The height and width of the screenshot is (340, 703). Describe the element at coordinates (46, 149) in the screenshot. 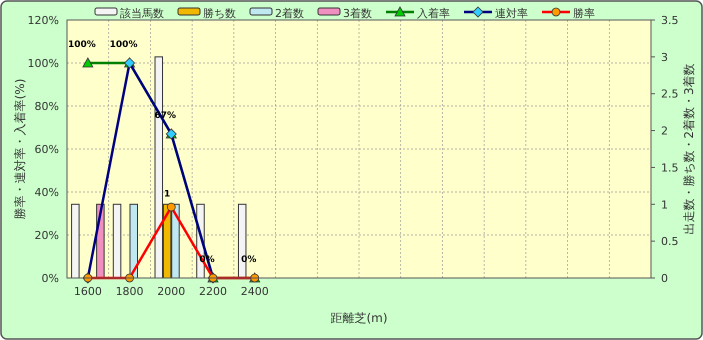

I see `y-tick-label: 60%` at that location.